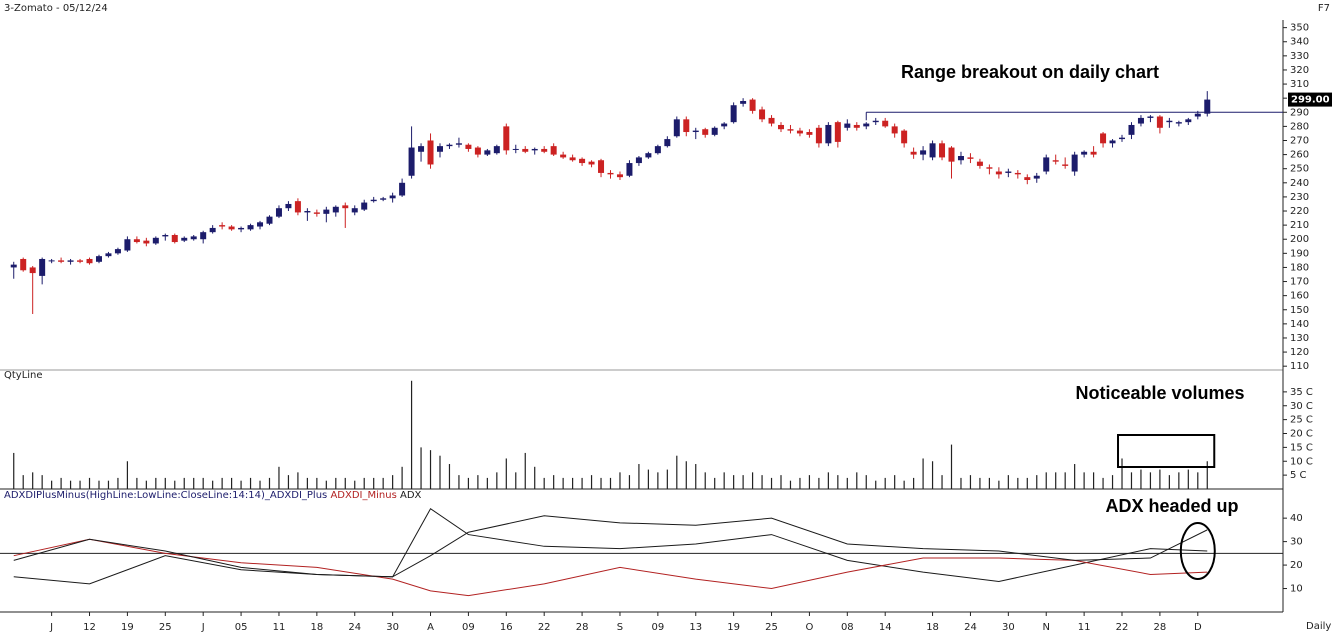 Image resolution: width=1336 pixels, height=635 pixels. Describe the element at coordinates (1084, 627) in the screenshot. I see `x-tick-label: 11` at that location.